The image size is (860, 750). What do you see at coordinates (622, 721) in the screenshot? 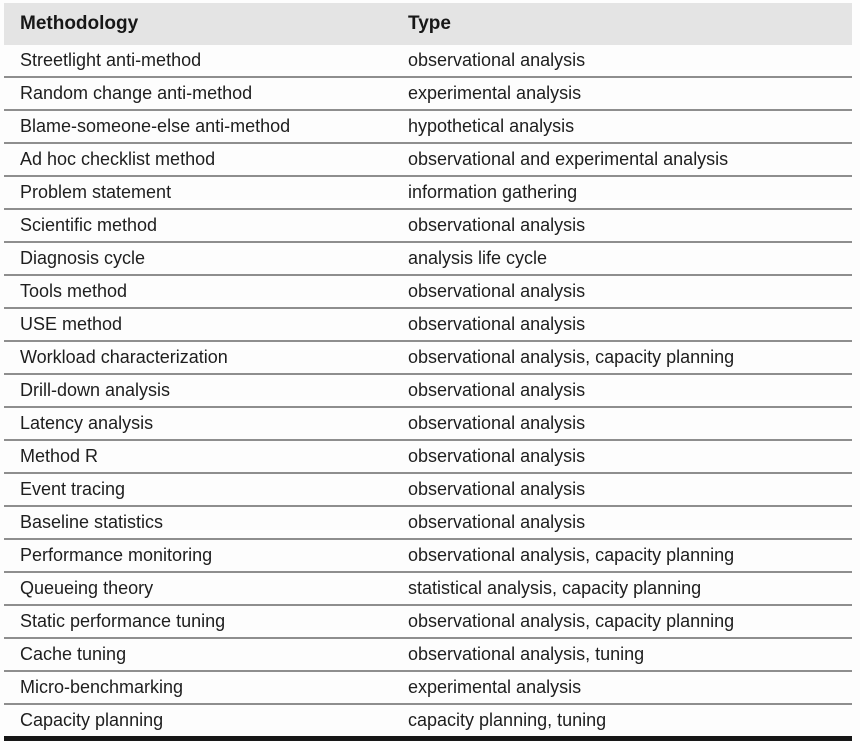
I see `type-cell: capacity planning, tuning` at bounding box center [622, 721].